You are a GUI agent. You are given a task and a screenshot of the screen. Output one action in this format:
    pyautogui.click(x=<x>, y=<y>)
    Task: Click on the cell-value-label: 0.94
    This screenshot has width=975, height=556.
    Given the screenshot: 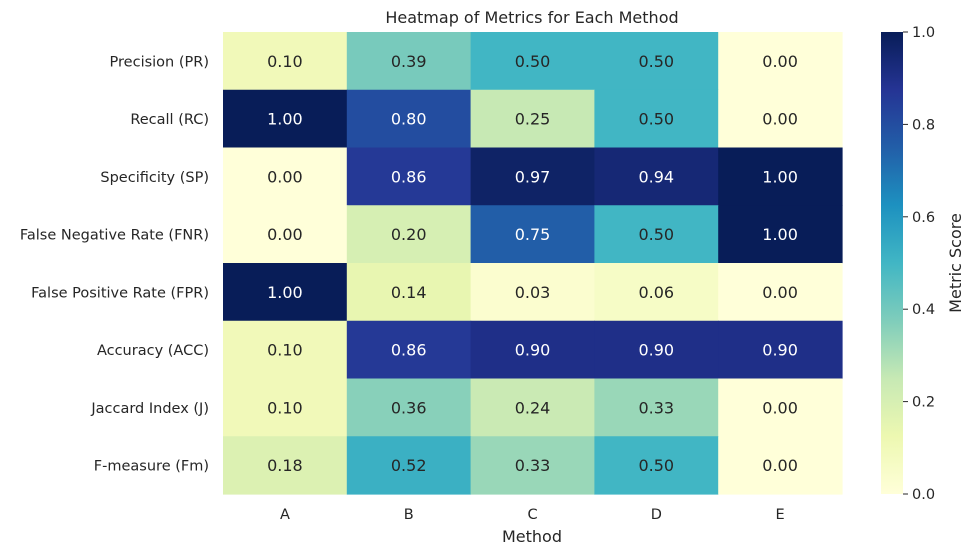 What is the action you would take?
    pyautogui.click(x=656, y=176)
    